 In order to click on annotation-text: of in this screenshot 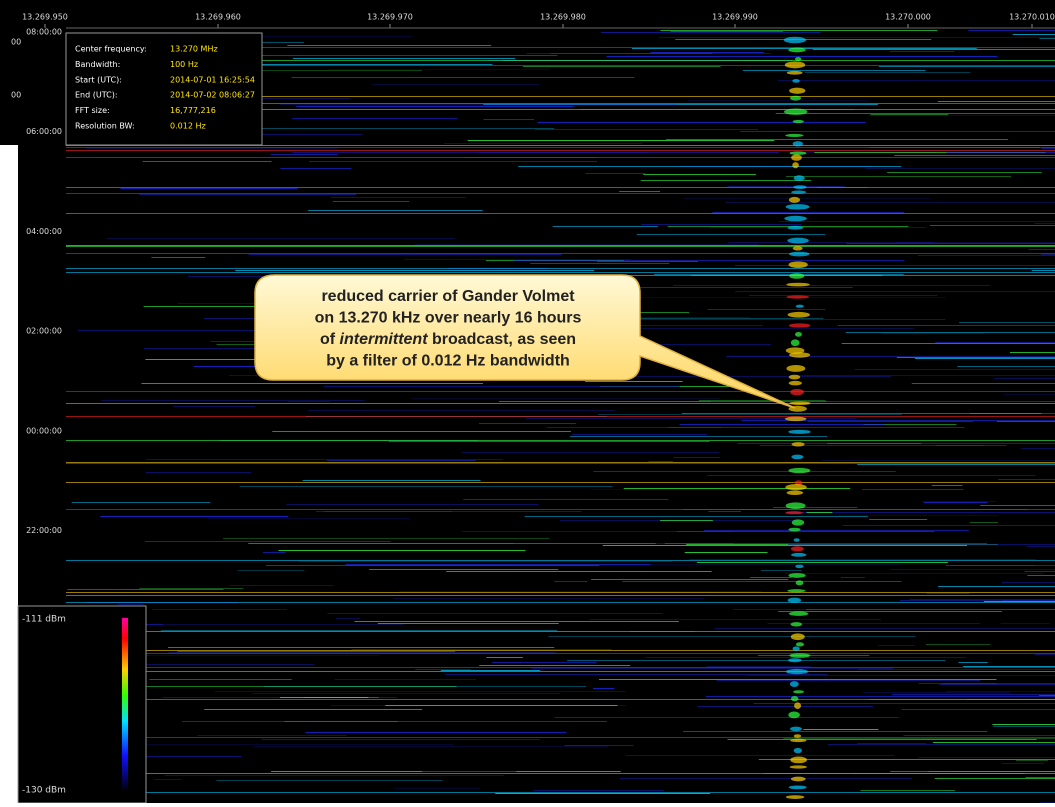, I will do `click(330, 339)`.